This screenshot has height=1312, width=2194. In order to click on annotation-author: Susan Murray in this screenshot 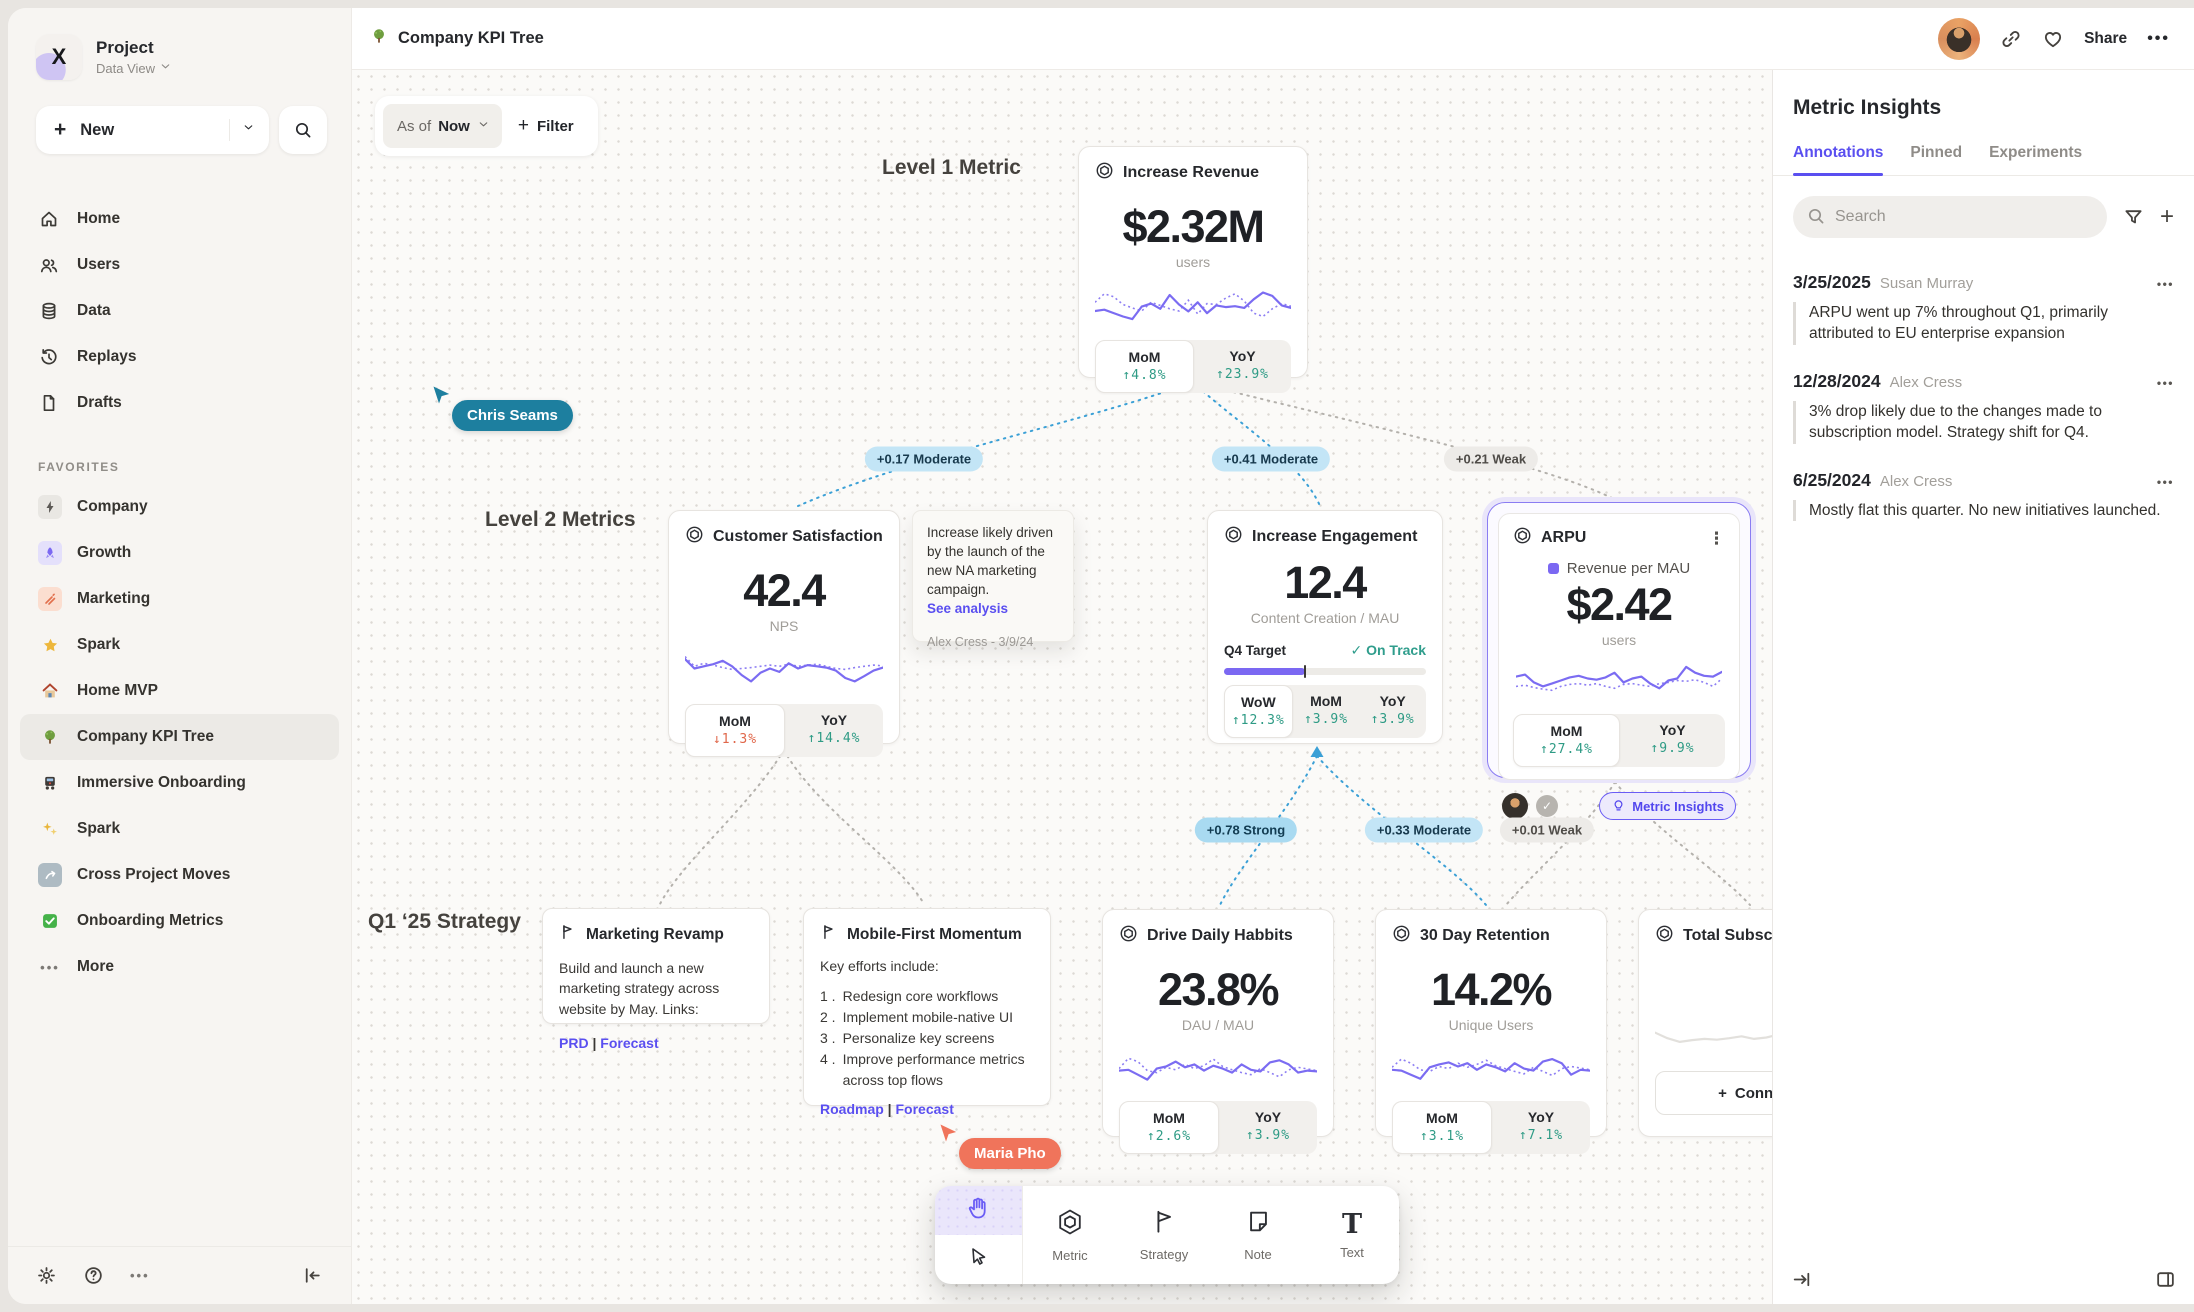, I will do `click(1926, 283)`.